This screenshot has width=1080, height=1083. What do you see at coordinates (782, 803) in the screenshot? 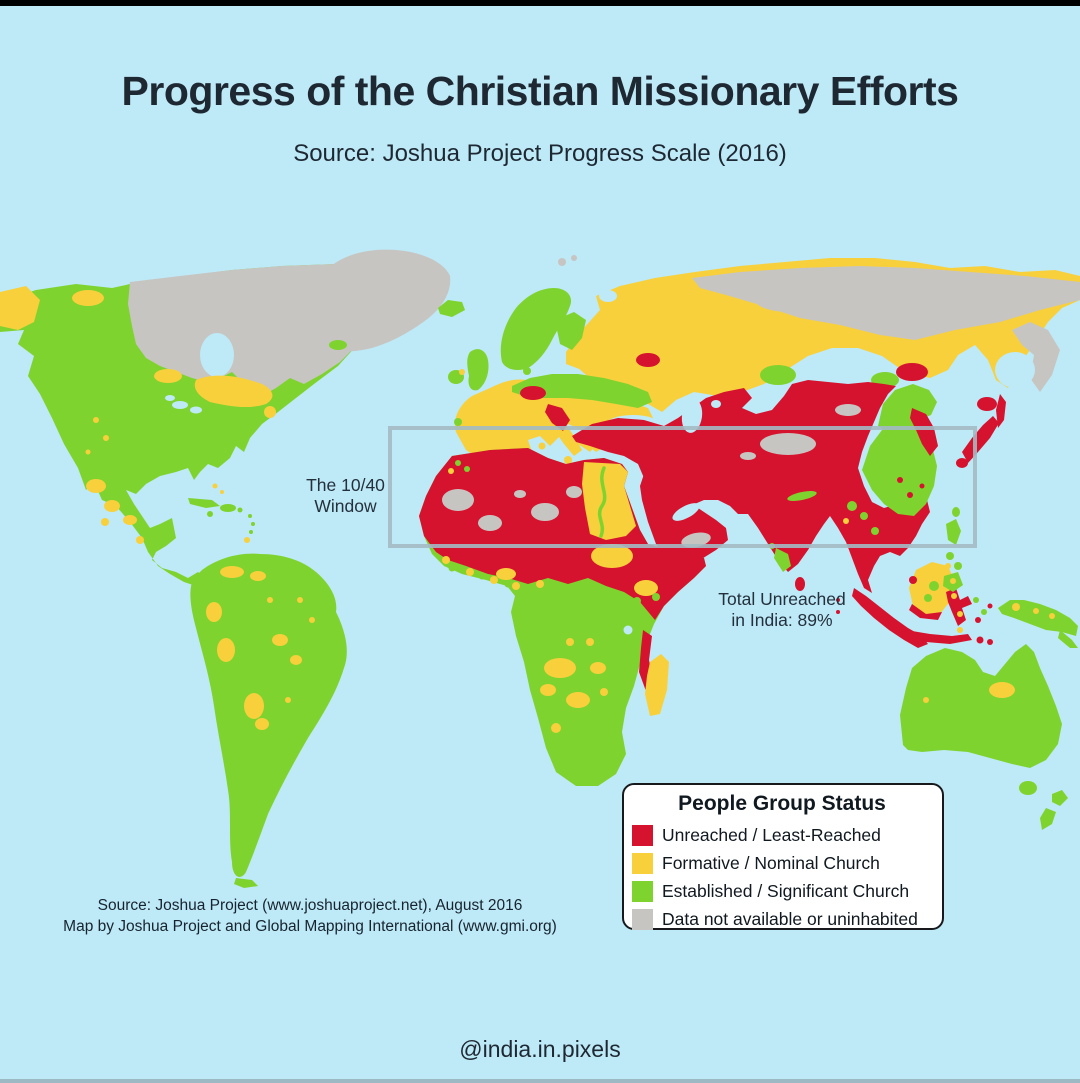
I see `legend-title: People Group Status` at bounding box center [782, 803].